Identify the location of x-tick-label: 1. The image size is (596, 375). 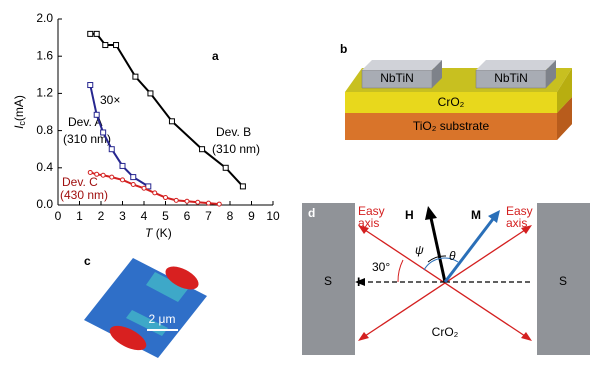
(79, 216).